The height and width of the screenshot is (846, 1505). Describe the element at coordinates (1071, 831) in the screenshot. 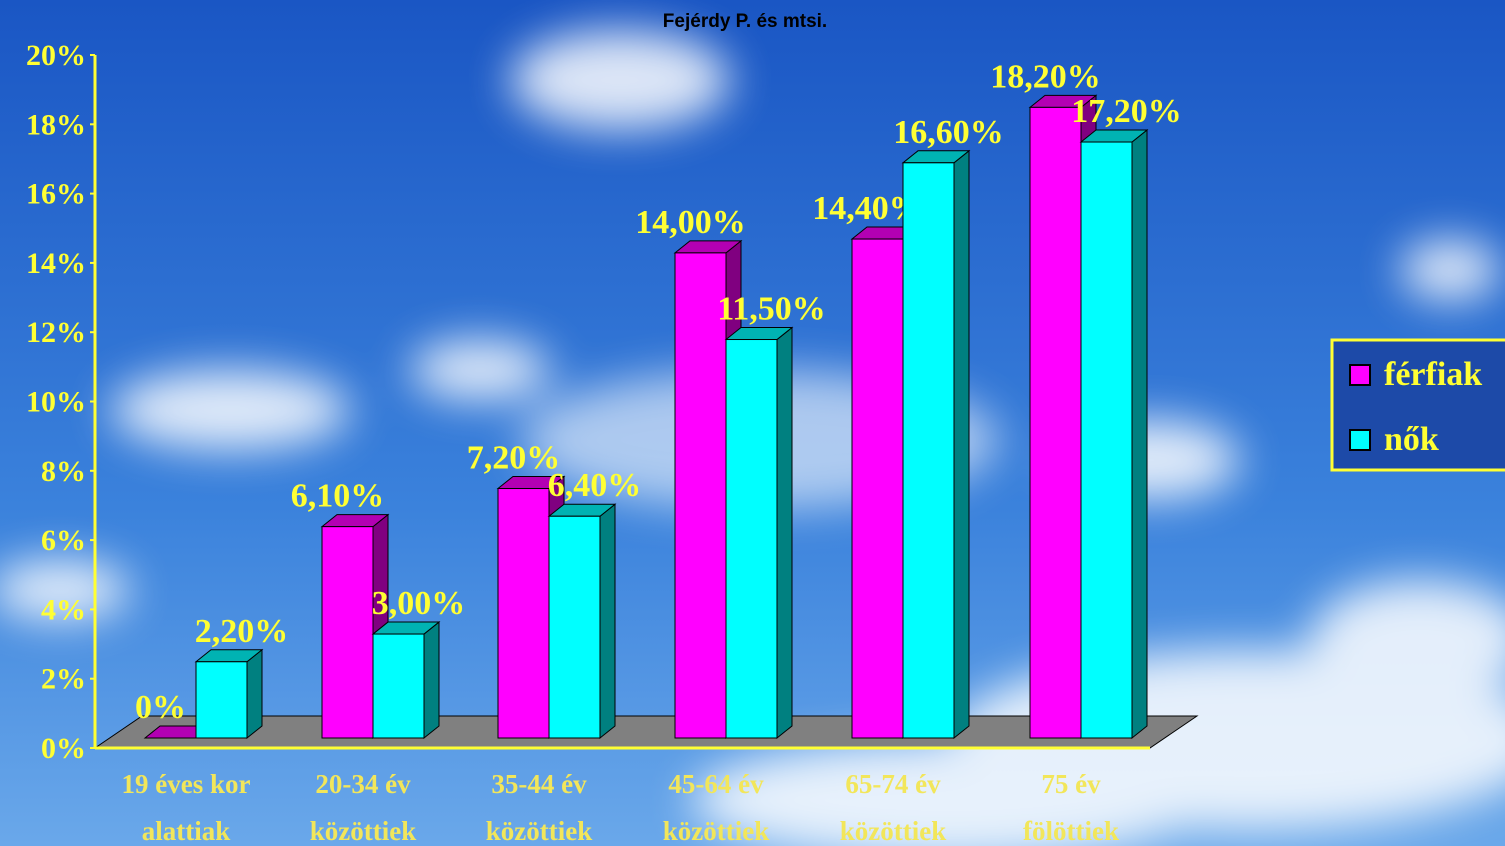

I see `x-tick-label: fölöttiek` at that location.